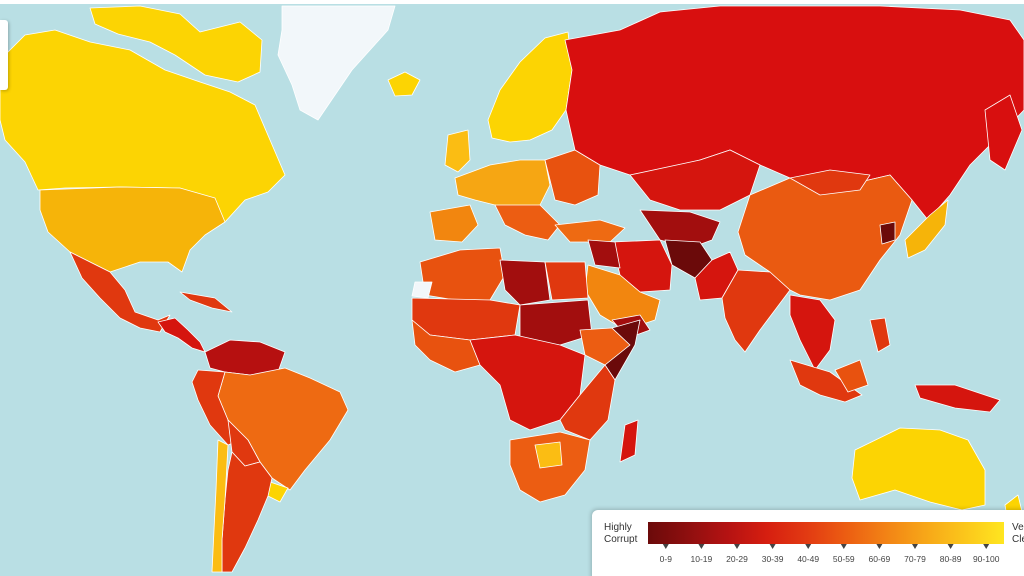 This screenshot has height=576, width=1024. Describe the element at coordinates (548, 455) in the screenshot. I see `botswana` at that location.